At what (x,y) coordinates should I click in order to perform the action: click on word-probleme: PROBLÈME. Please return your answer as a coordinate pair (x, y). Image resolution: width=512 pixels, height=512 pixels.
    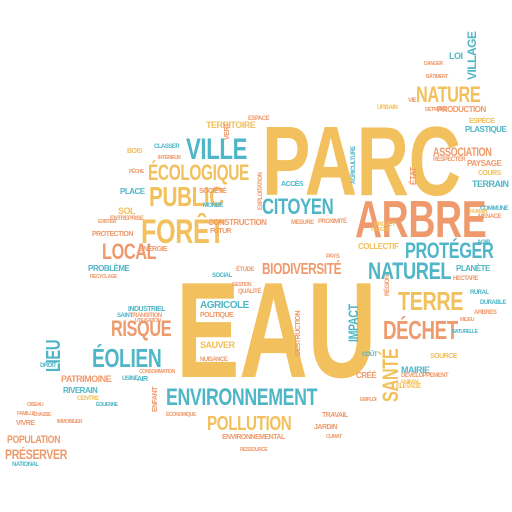
    Looking at the image, I should click on (109, 268).